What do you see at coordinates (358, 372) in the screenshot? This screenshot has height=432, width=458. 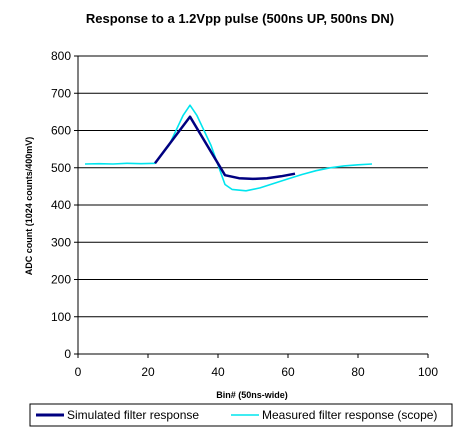 I see `x-tick-label-80: 80` at bounding box center [358, 372].